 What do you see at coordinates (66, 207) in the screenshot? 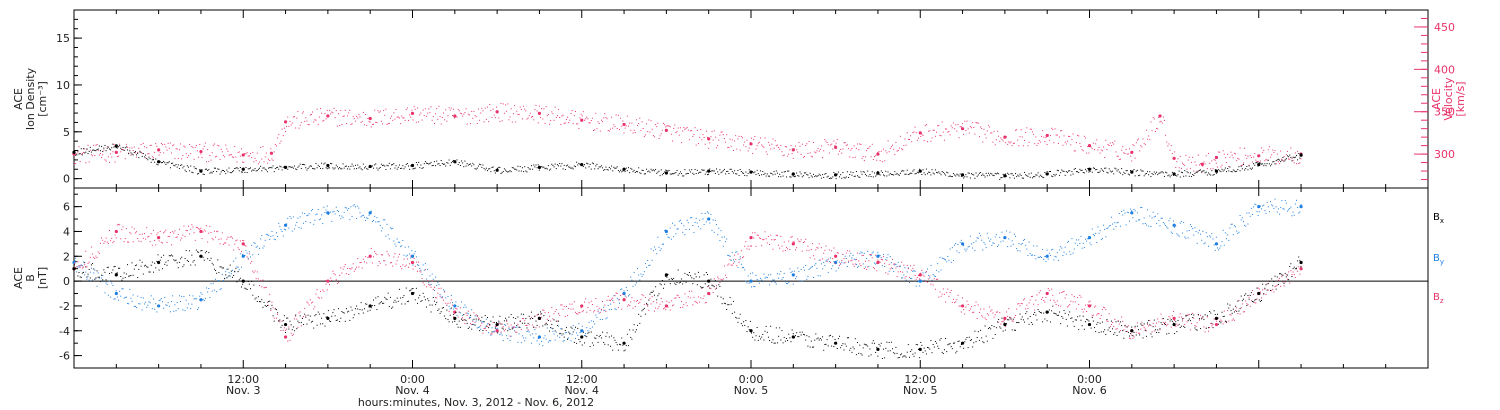
I see `field-tick-label: 6` at bounding box center [66, 207].